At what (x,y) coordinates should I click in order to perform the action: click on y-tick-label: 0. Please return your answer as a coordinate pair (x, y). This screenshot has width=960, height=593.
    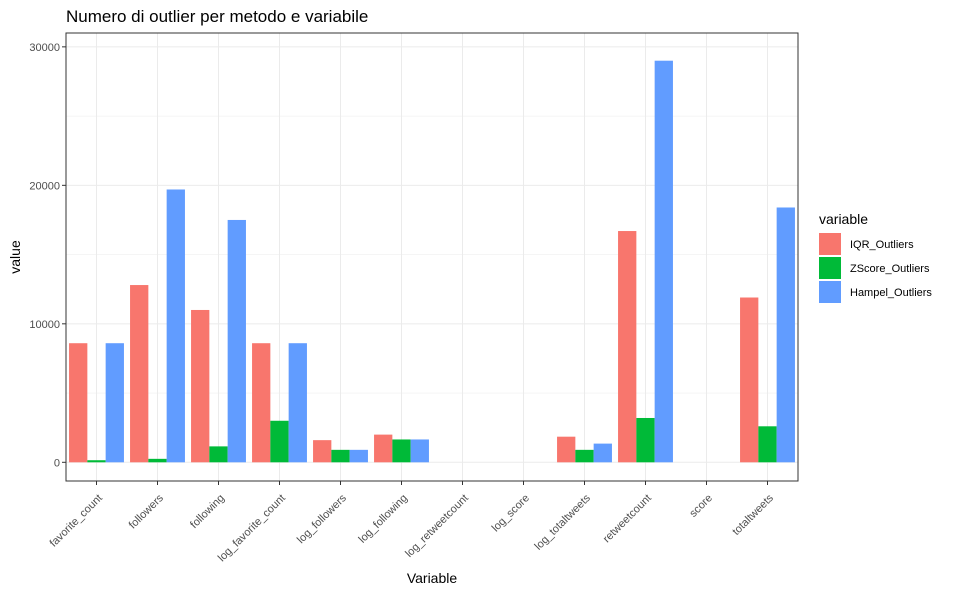
    Looking at the image, I should click on (57, 463).